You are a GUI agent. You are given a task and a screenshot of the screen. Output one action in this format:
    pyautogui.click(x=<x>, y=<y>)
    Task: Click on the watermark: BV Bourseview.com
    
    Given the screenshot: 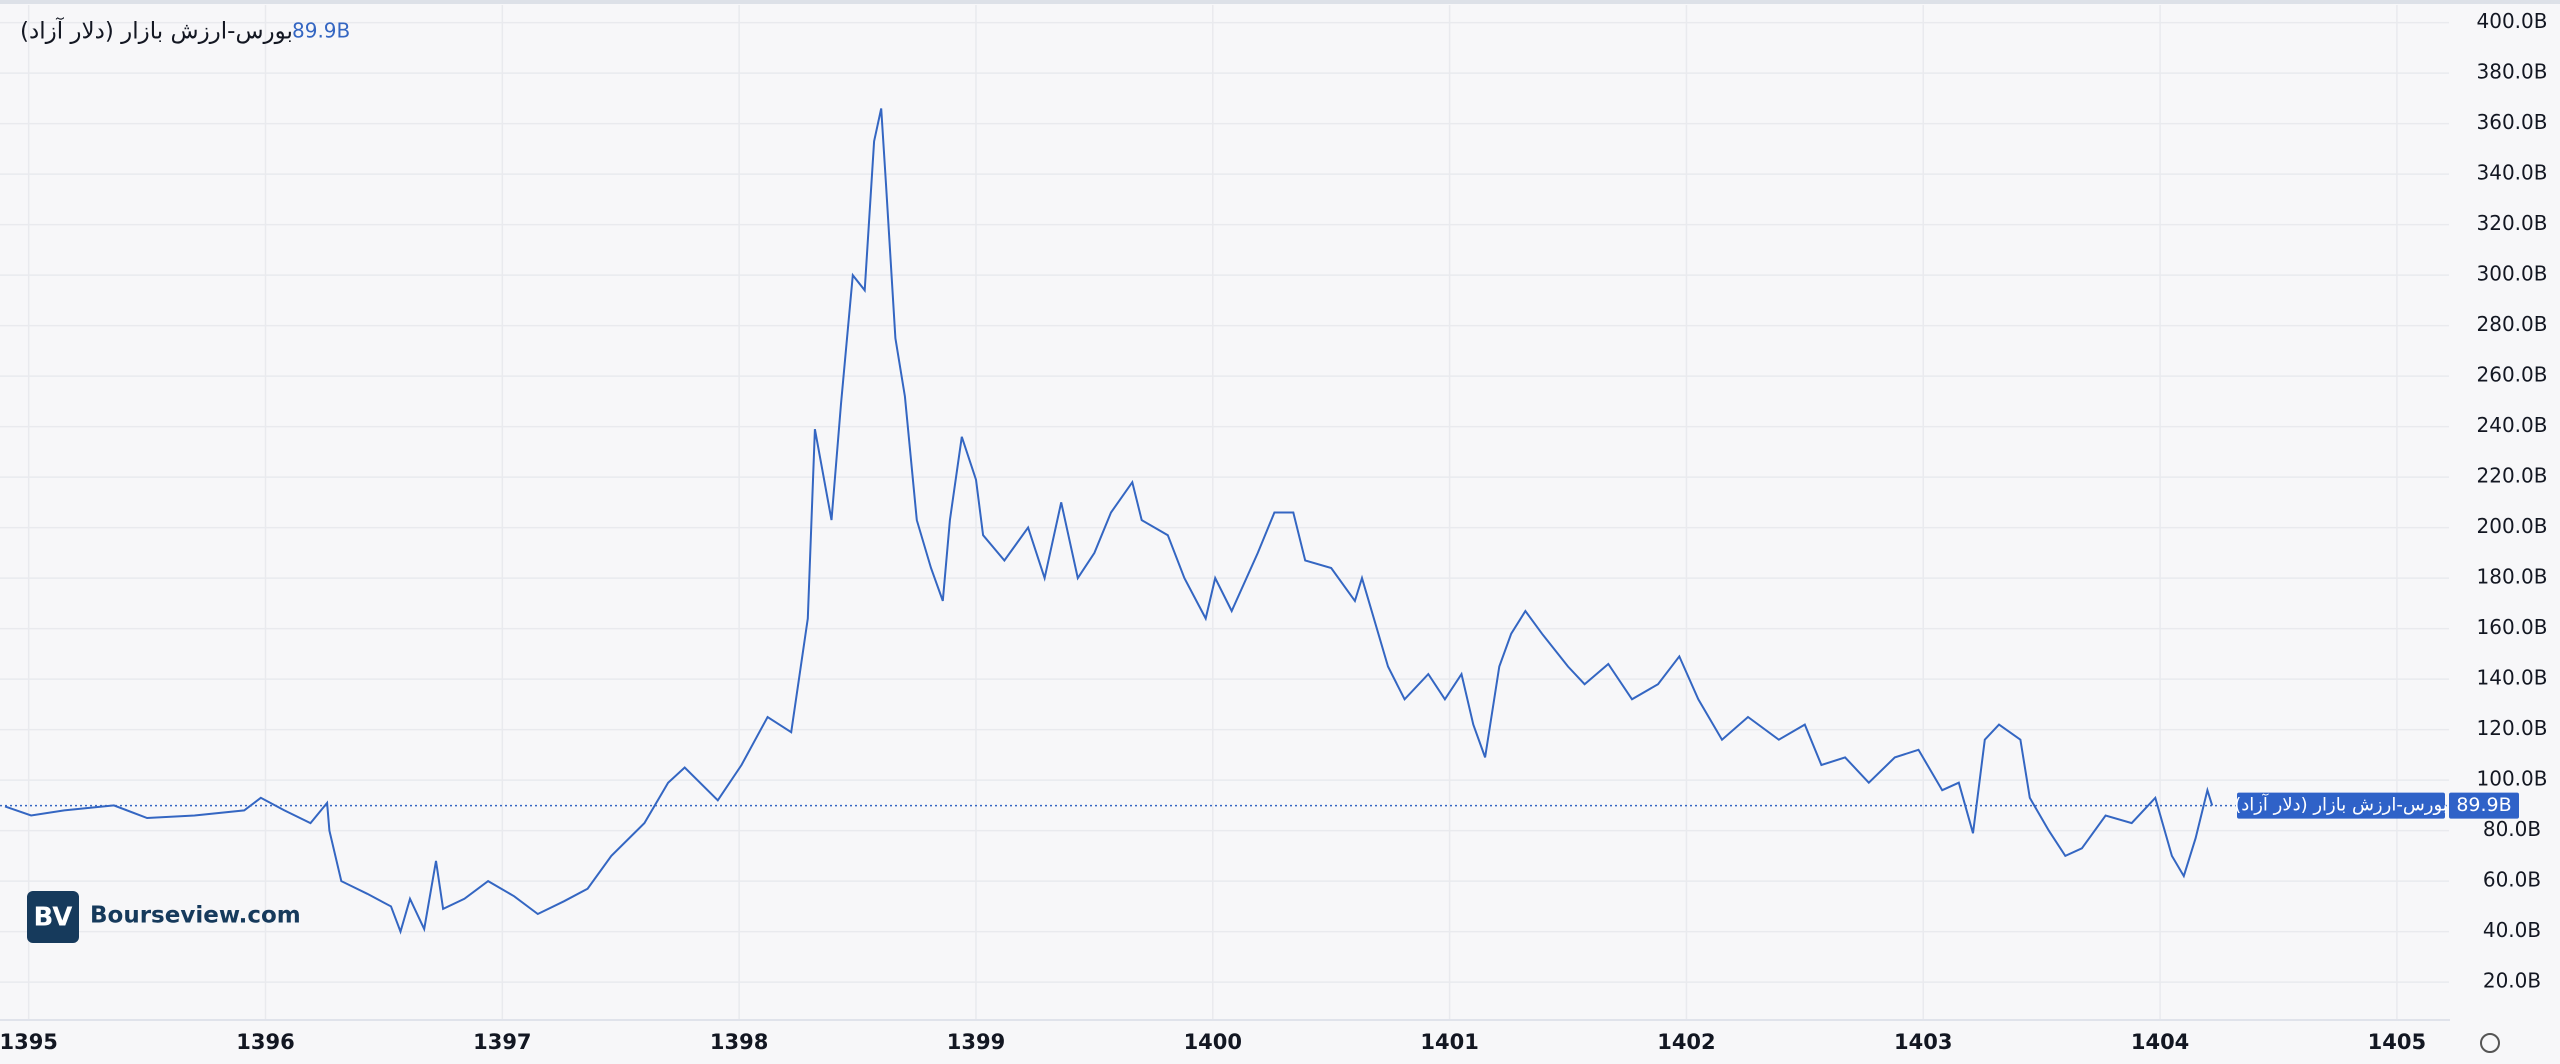 What is the action you would take?
    pyautogui.click(x=164, y=917)
    